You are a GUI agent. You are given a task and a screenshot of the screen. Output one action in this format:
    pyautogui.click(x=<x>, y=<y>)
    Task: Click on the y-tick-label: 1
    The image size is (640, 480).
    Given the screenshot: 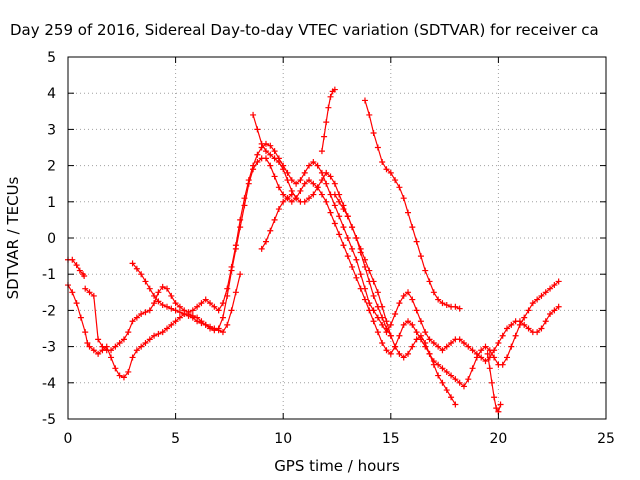 What is the action you would take?
    pyautogui.click(x=51, y=203)
    